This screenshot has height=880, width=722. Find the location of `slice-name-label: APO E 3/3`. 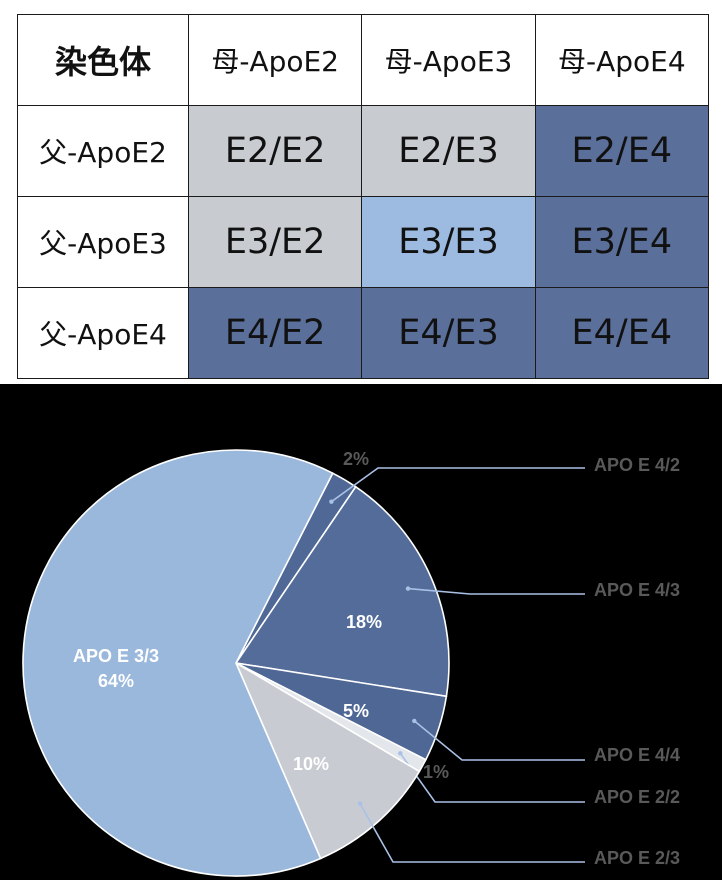

slice-name-label: APO E 3/3 is located at coordinates (116, 656).